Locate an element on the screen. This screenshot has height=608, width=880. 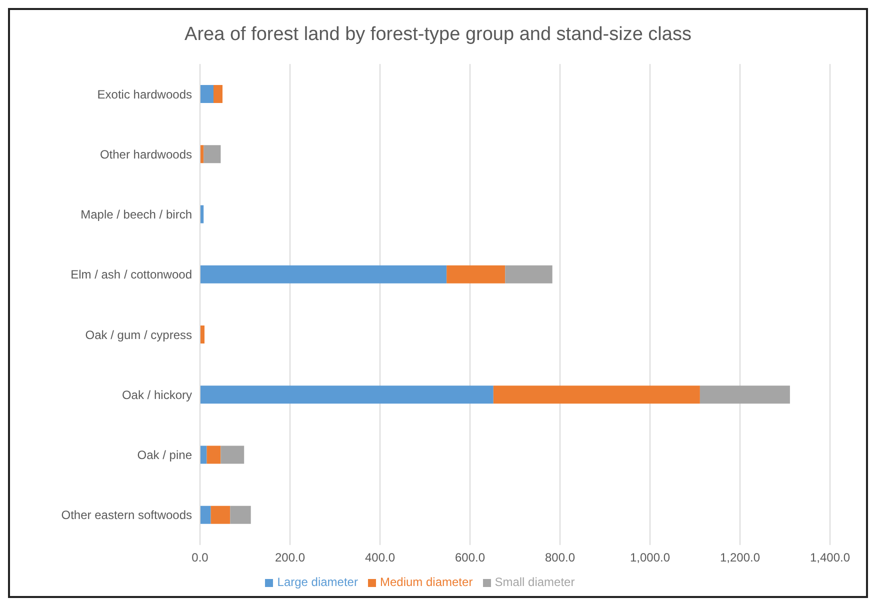
y-tick-label: Other eastern softwoods is located at coordinates (126, 515).